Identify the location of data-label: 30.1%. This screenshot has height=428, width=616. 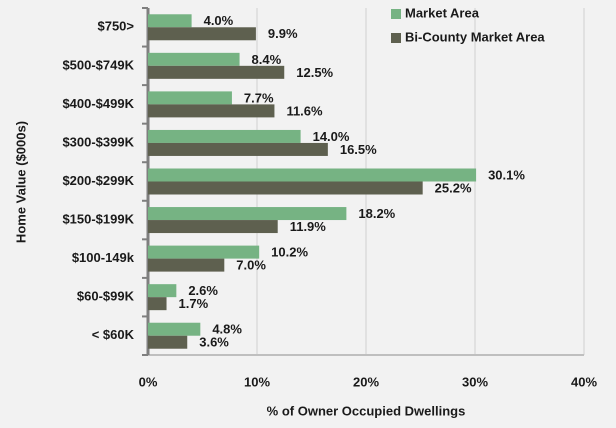
(506, 174).